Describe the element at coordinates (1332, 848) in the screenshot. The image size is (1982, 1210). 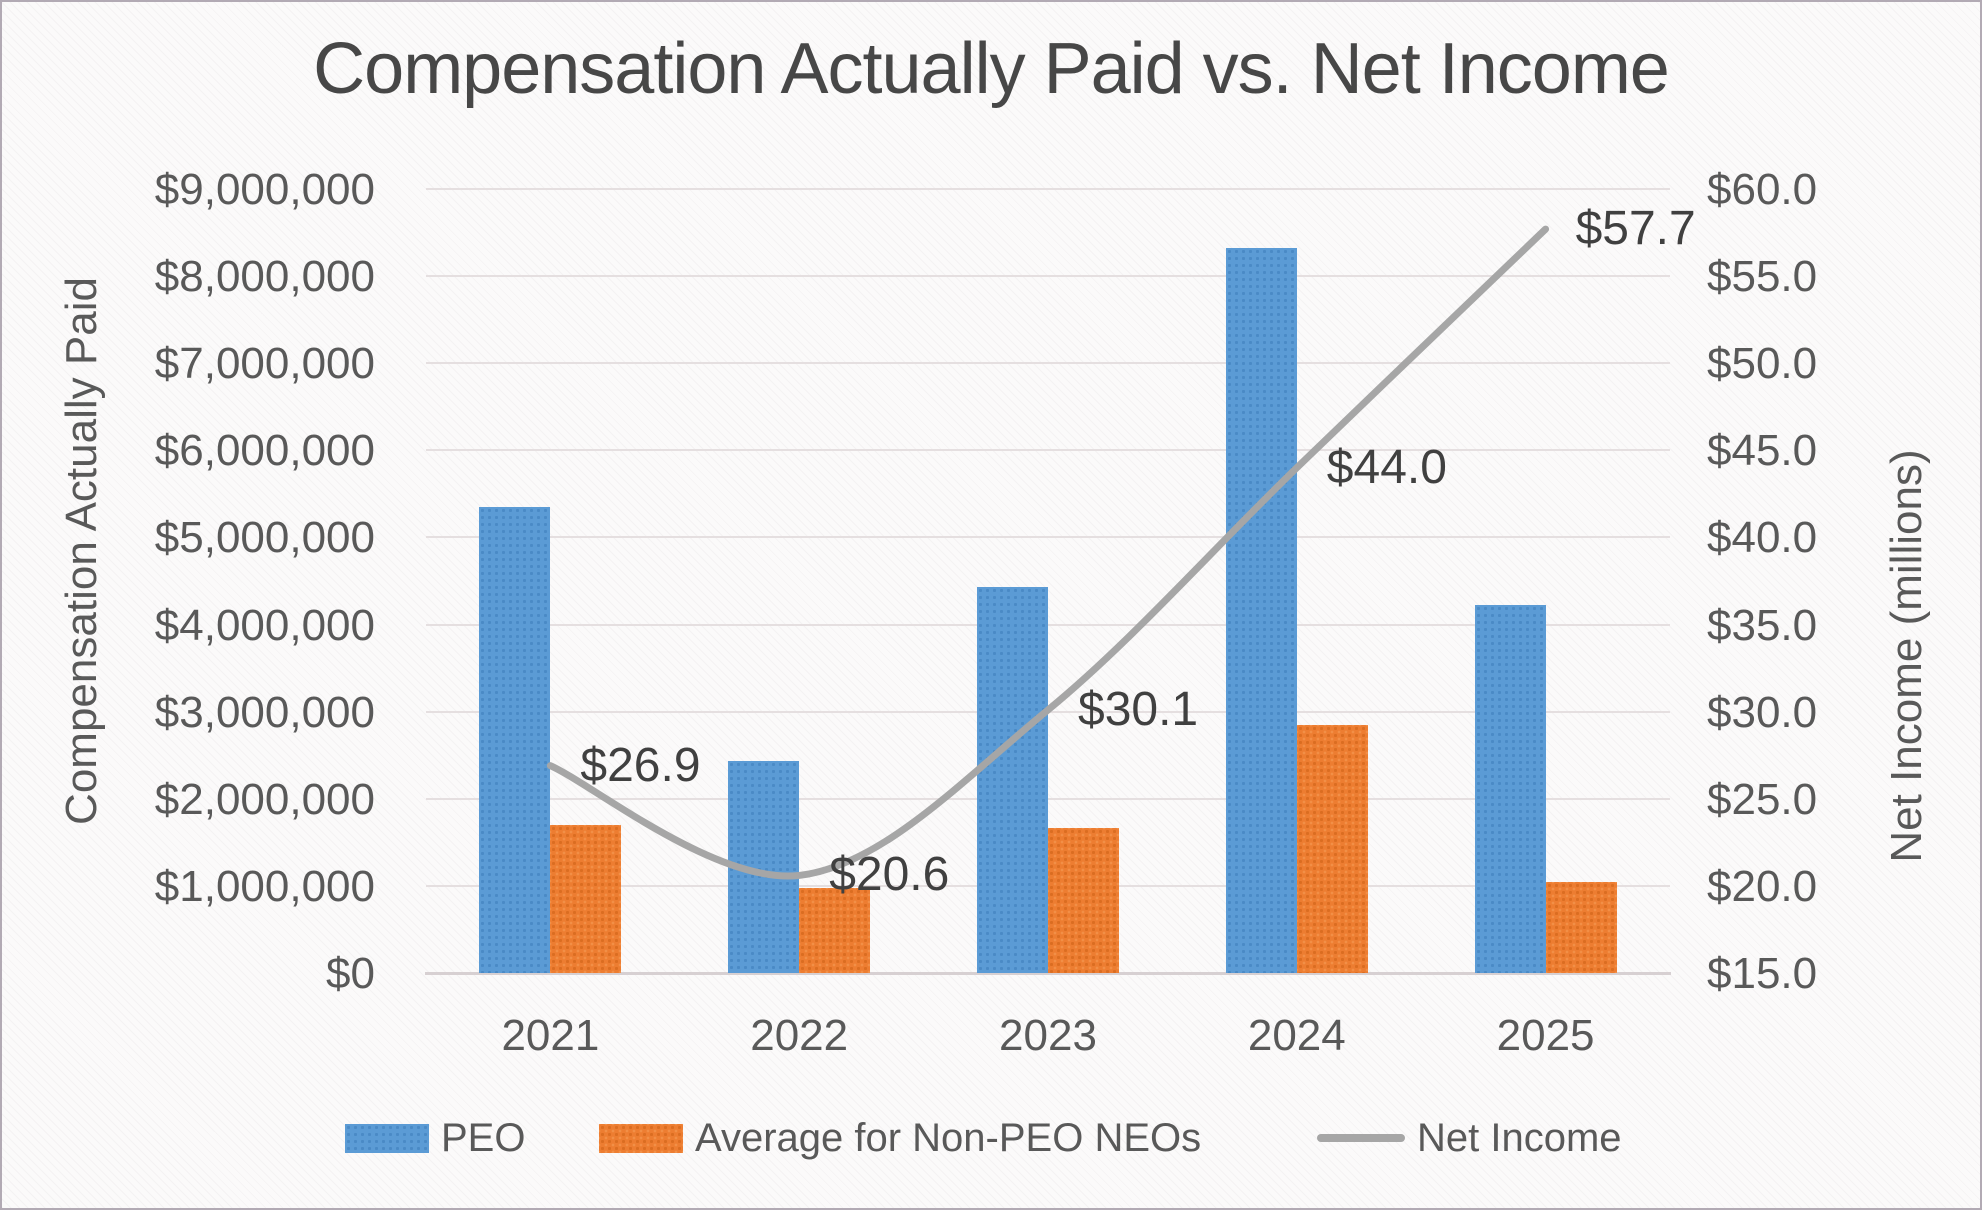
I see `bar-neo-2024` at that location.